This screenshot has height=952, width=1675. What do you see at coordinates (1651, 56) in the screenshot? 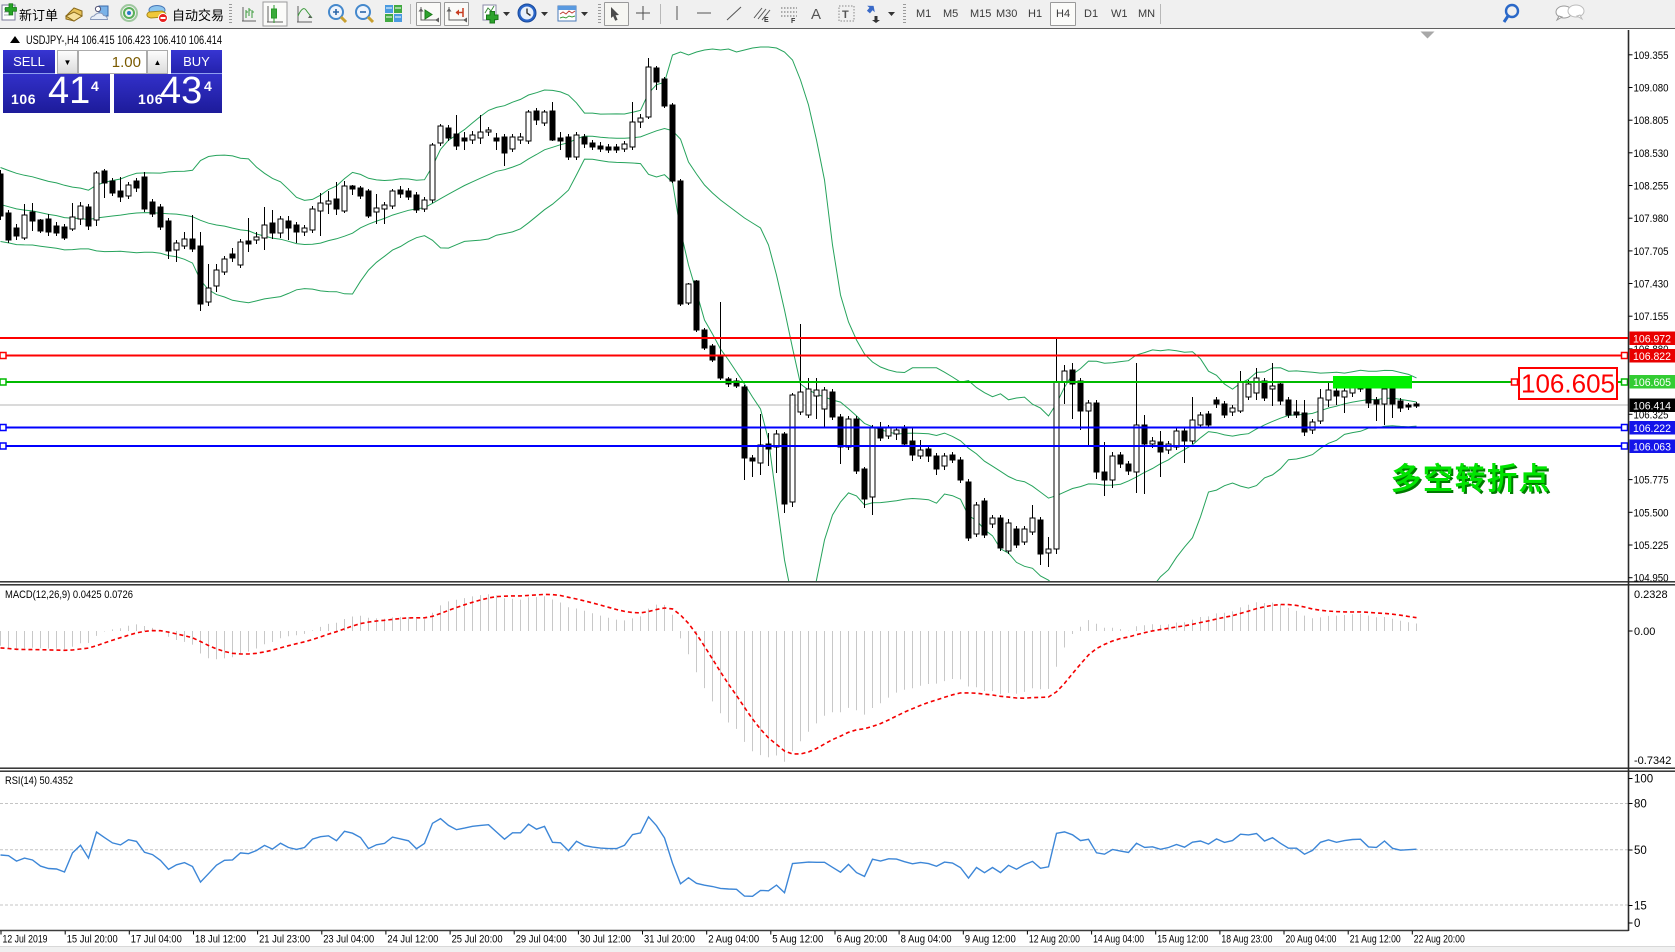
I see `svg-text: 109.355` at bounding box center [1651, 56].